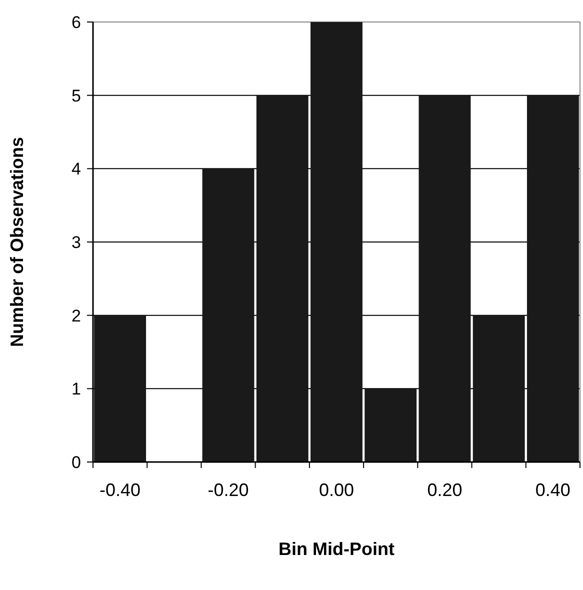 The width and height of the screenshot is (583, 590). Describe the element at coordinates (76, 389) in the screenshot. I see `y-tick-label: 1` at that location.